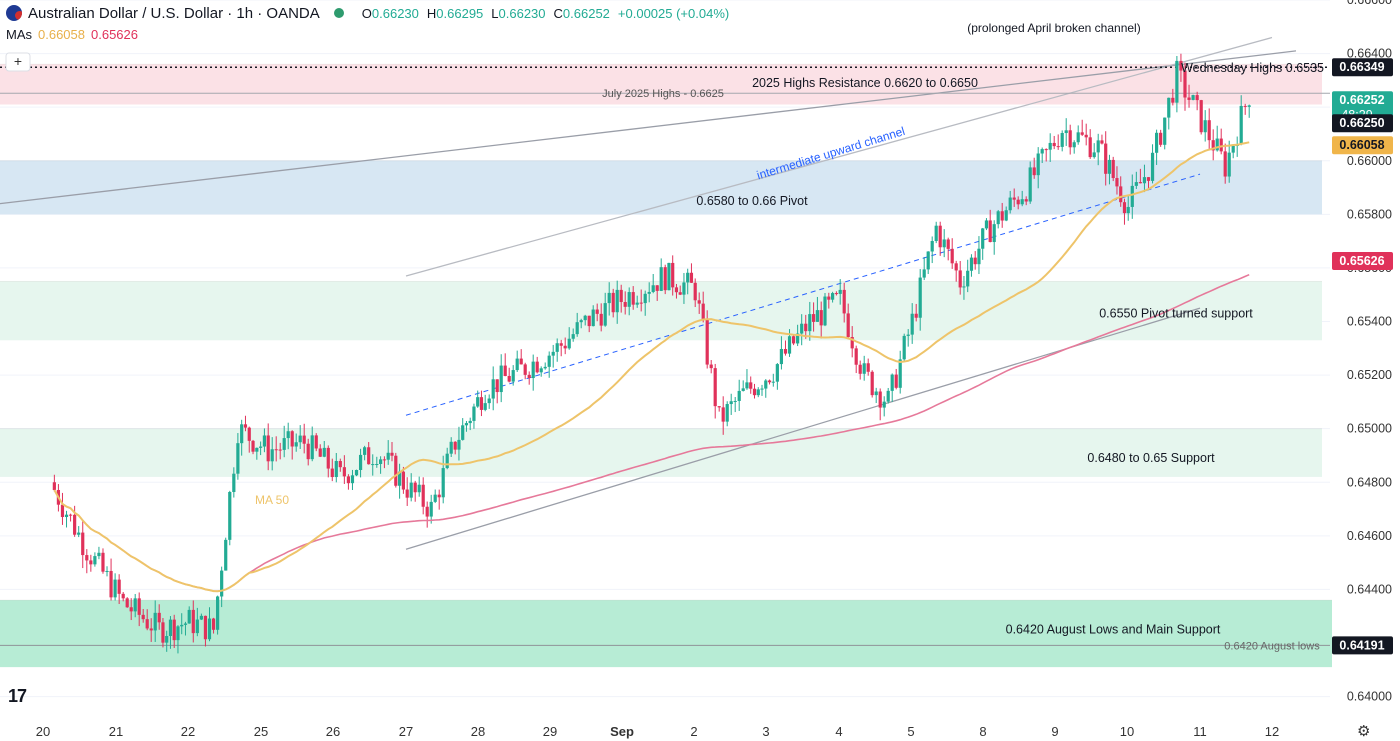 The image size is (1400, 741). Describe the element at coordinates (1176, 313) in the screenshot. I see `zone-label: 0.6550 Pivot turned support` at that location.